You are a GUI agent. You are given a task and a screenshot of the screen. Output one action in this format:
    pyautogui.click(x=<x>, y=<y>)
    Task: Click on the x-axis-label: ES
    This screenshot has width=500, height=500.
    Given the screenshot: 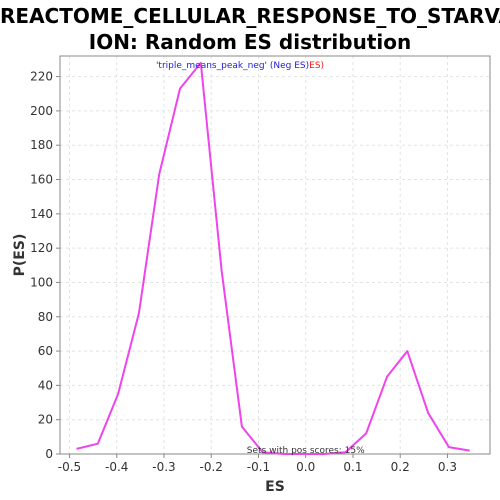 What is the action you would take?
    pyautogui.click(x=275, y=487)
    